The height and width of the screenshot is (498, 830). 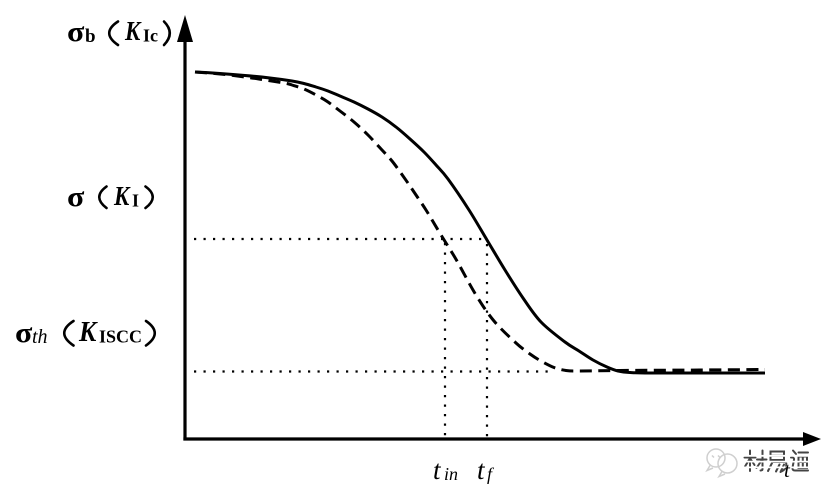 I want to click on svg-text: in, so click(x=451, y=474).